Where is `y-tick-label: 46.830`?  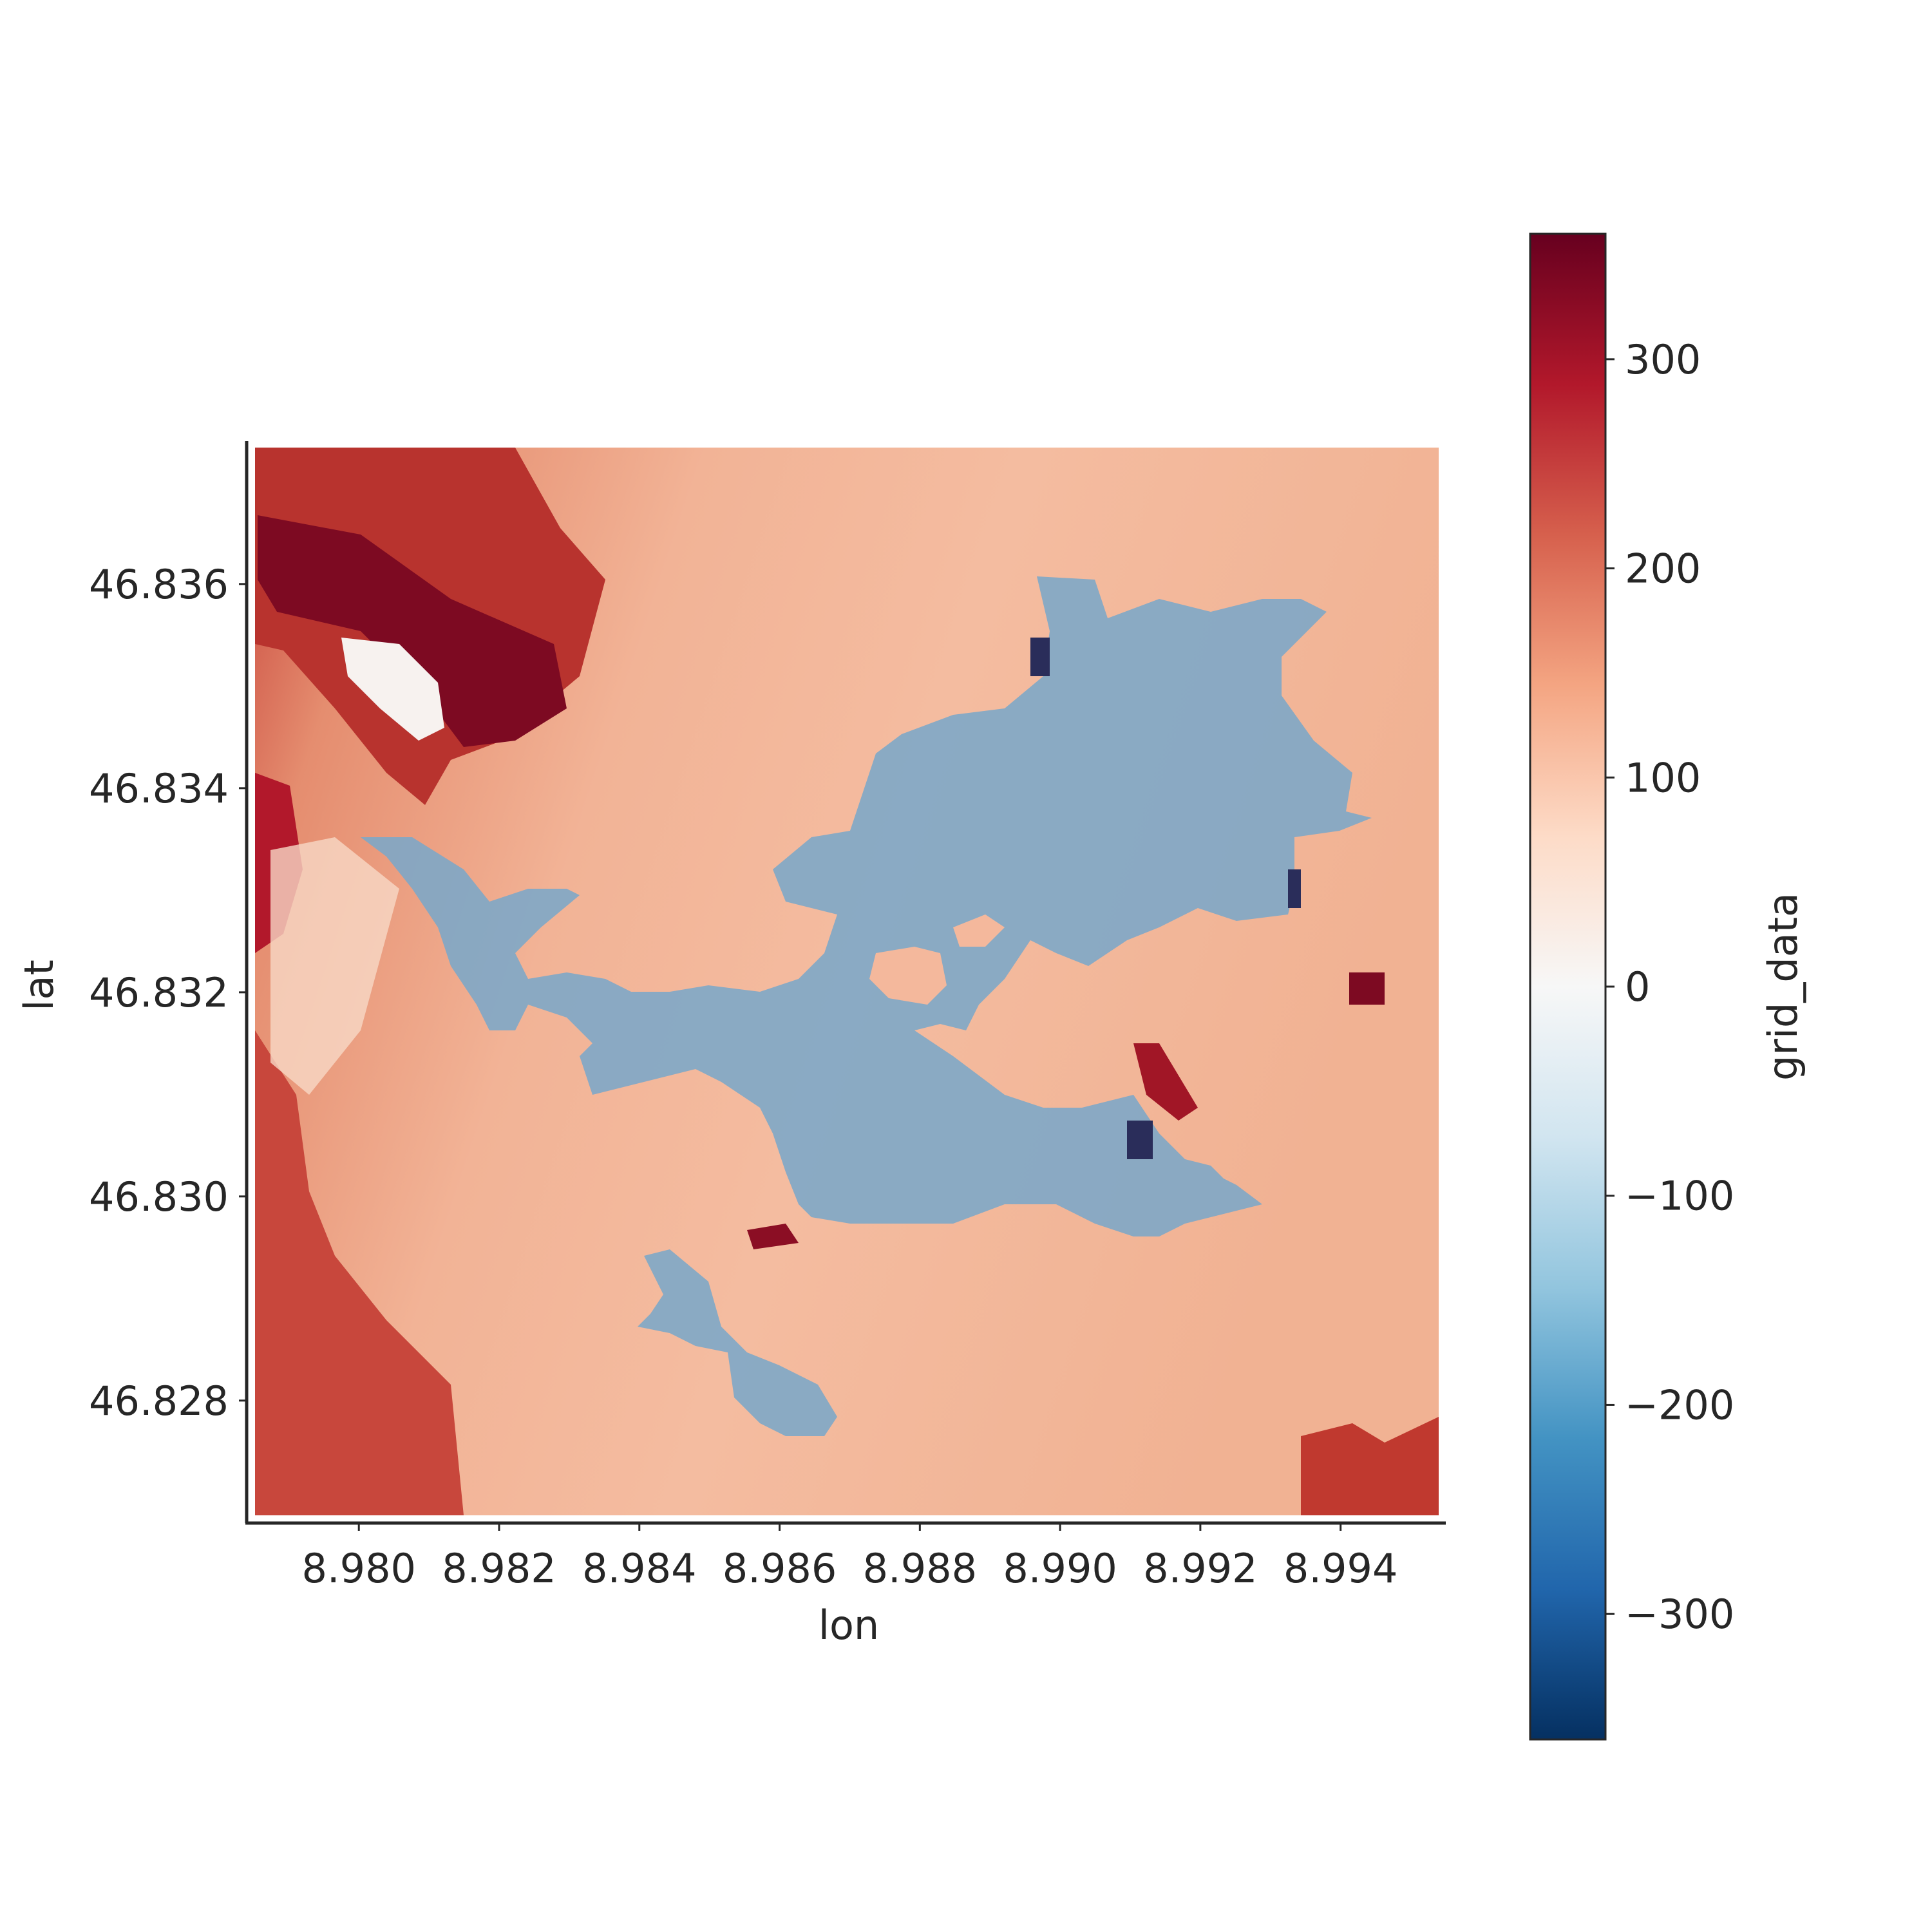
y-tick-label: 46.830 is located at coordinates (159, 1196).